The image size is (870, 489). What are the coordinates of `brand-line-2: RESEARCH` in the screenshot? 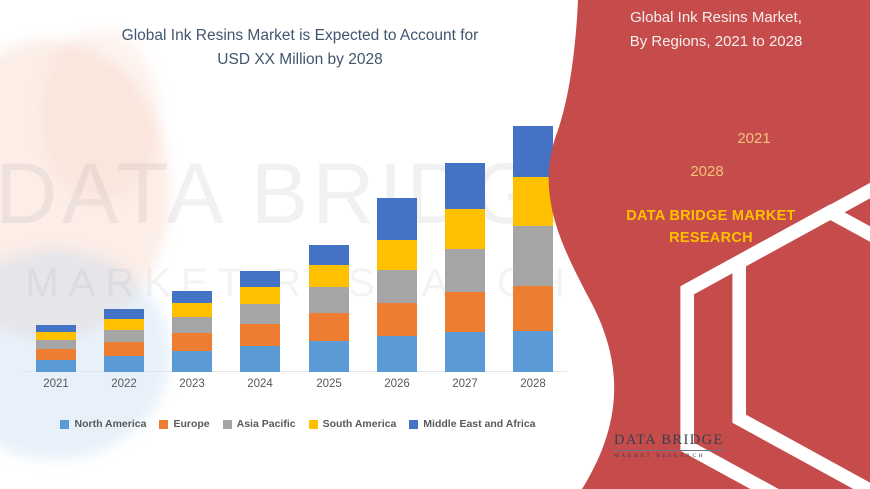 It's located at (711, 238).